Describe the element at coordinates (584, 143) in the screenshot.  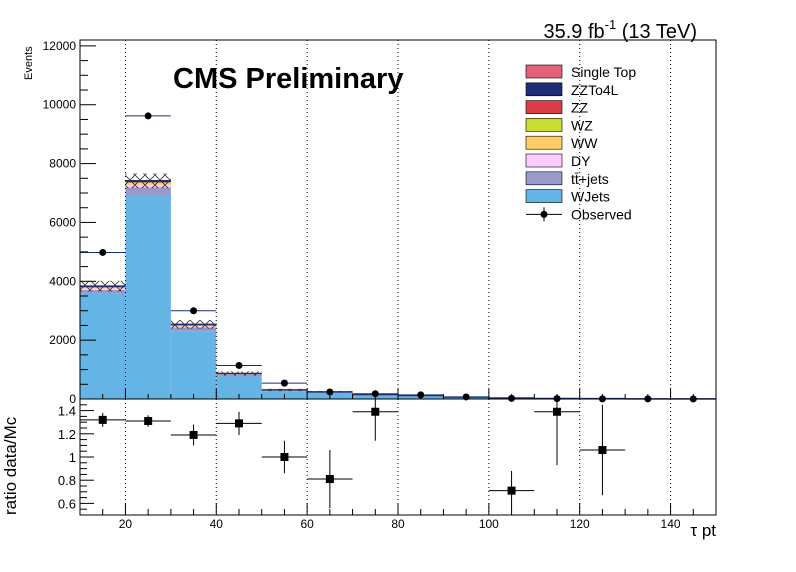
I see `legend-label-4: WW` at that location.